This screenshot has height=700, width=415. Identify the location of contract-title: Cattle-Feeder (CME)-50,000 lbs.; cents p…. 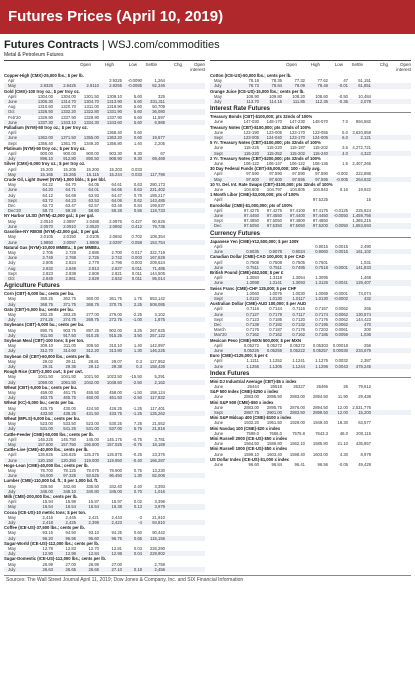
(49, 434).